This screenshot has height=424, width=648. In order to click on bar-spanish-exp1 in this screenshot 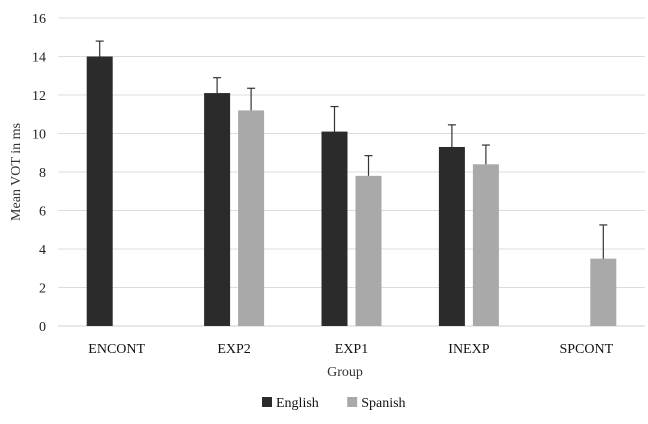, I will do `click(368, 250)`.